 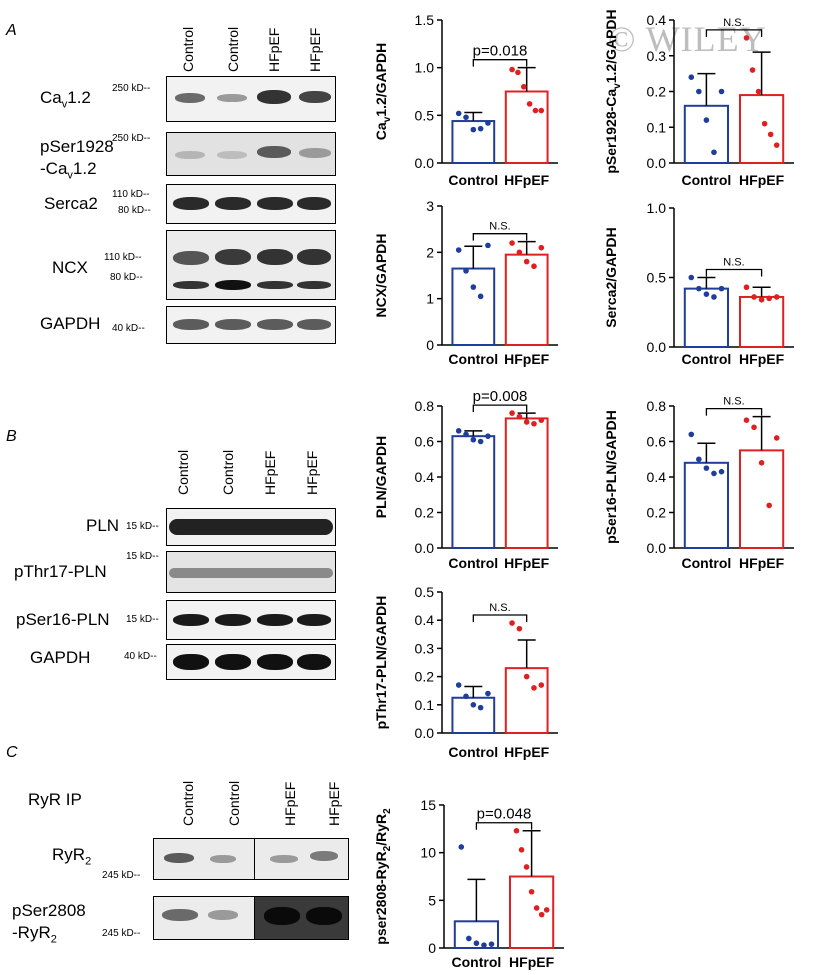 What do you see at coordinates (251, 859) in the screenshot?
I see `blot-ryr2` at bounding box center [251, 859].